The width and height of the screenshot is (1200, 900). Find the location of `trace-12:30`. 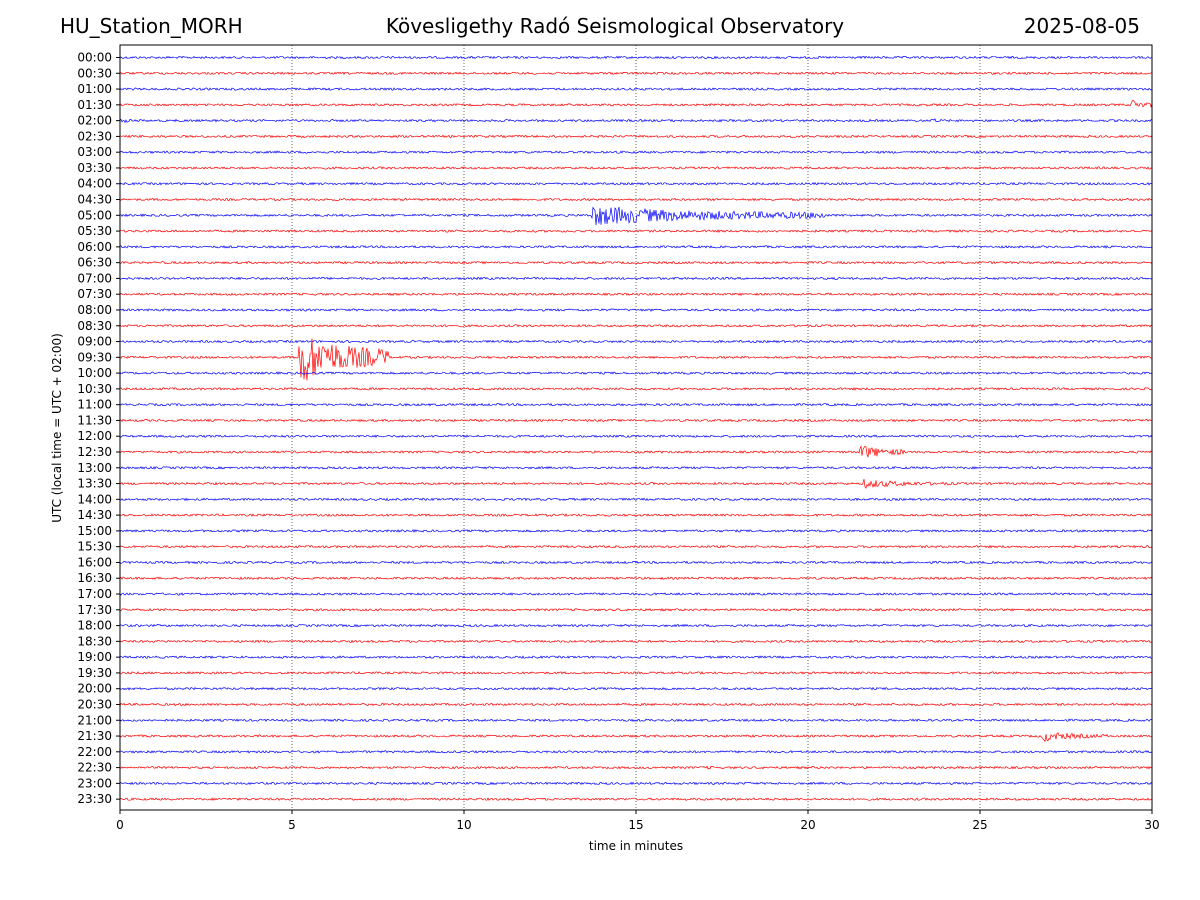

trace-12:30 is located at coordinates (636, 451).